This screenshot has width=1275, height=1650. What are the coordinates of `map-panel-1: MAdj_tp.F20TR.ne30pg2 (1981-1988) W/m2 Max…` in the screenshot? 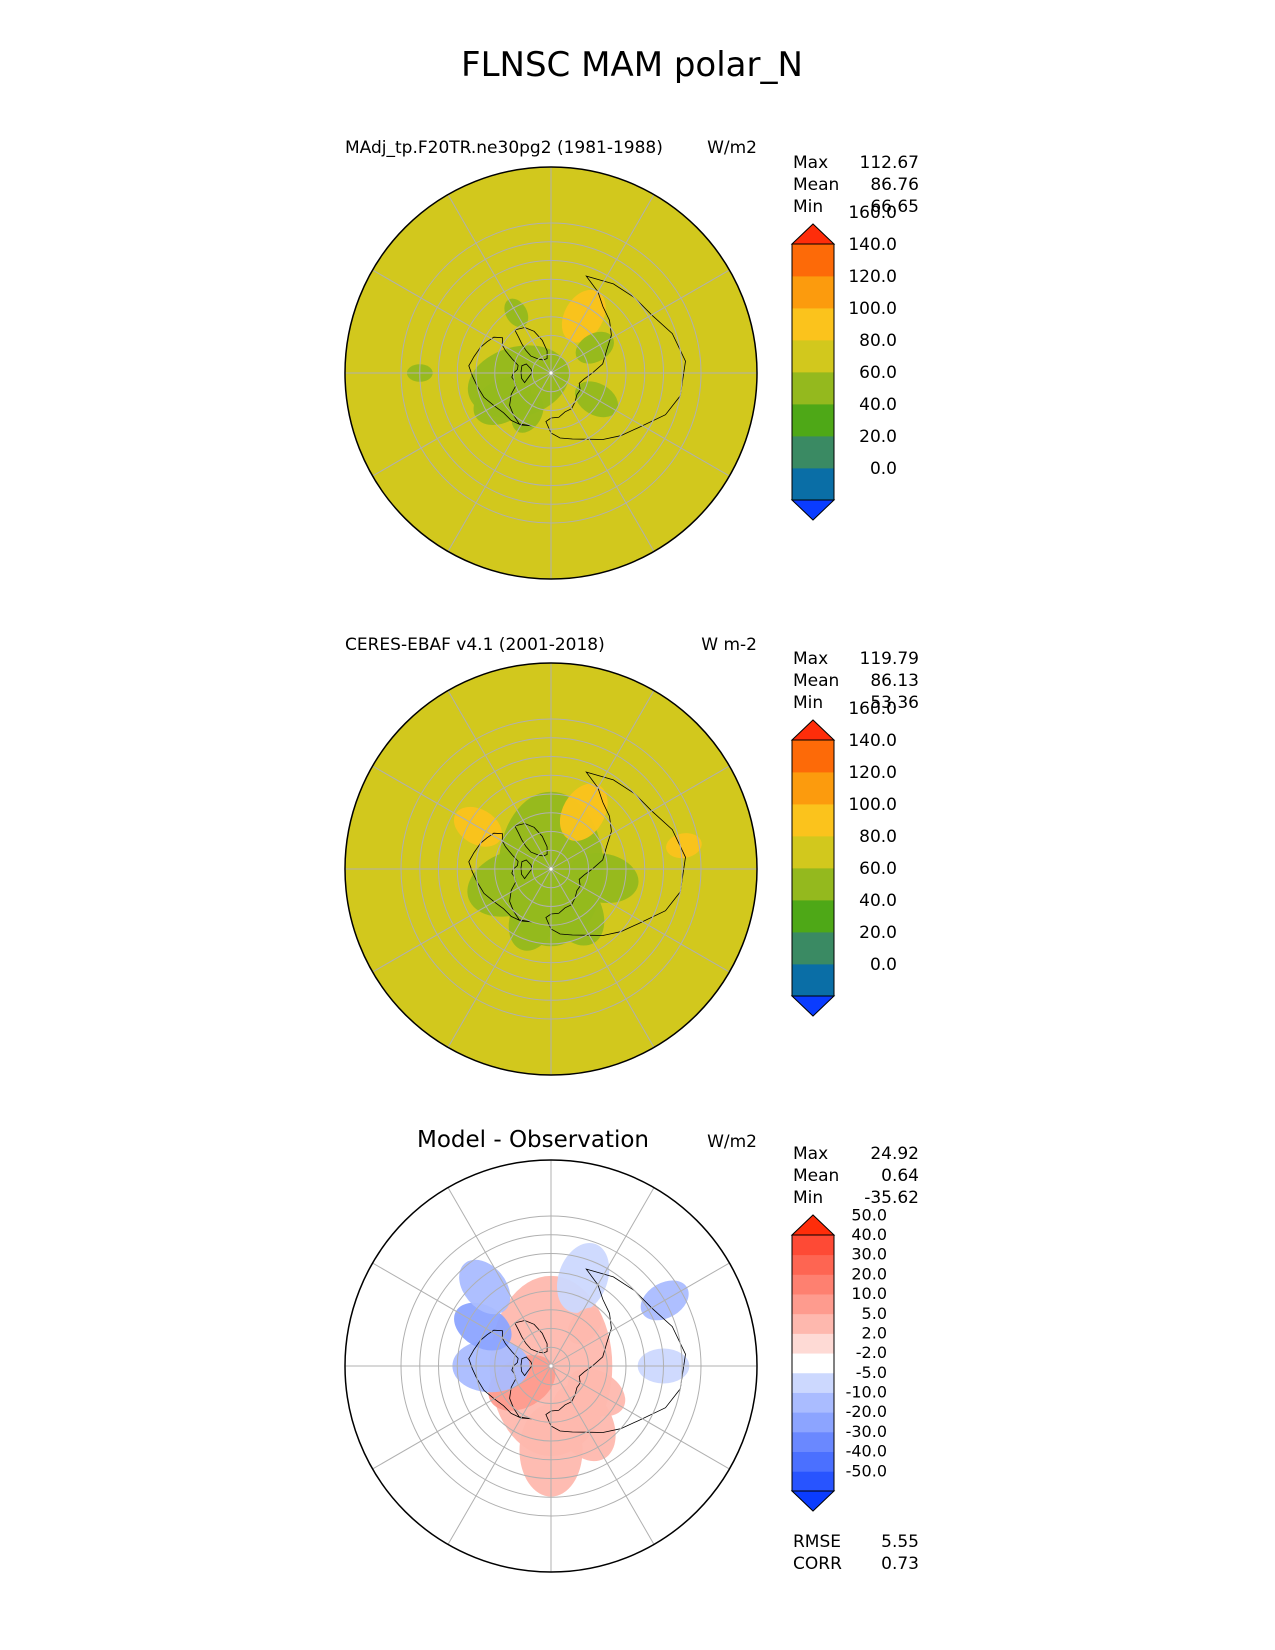 It's located at (631, 359).